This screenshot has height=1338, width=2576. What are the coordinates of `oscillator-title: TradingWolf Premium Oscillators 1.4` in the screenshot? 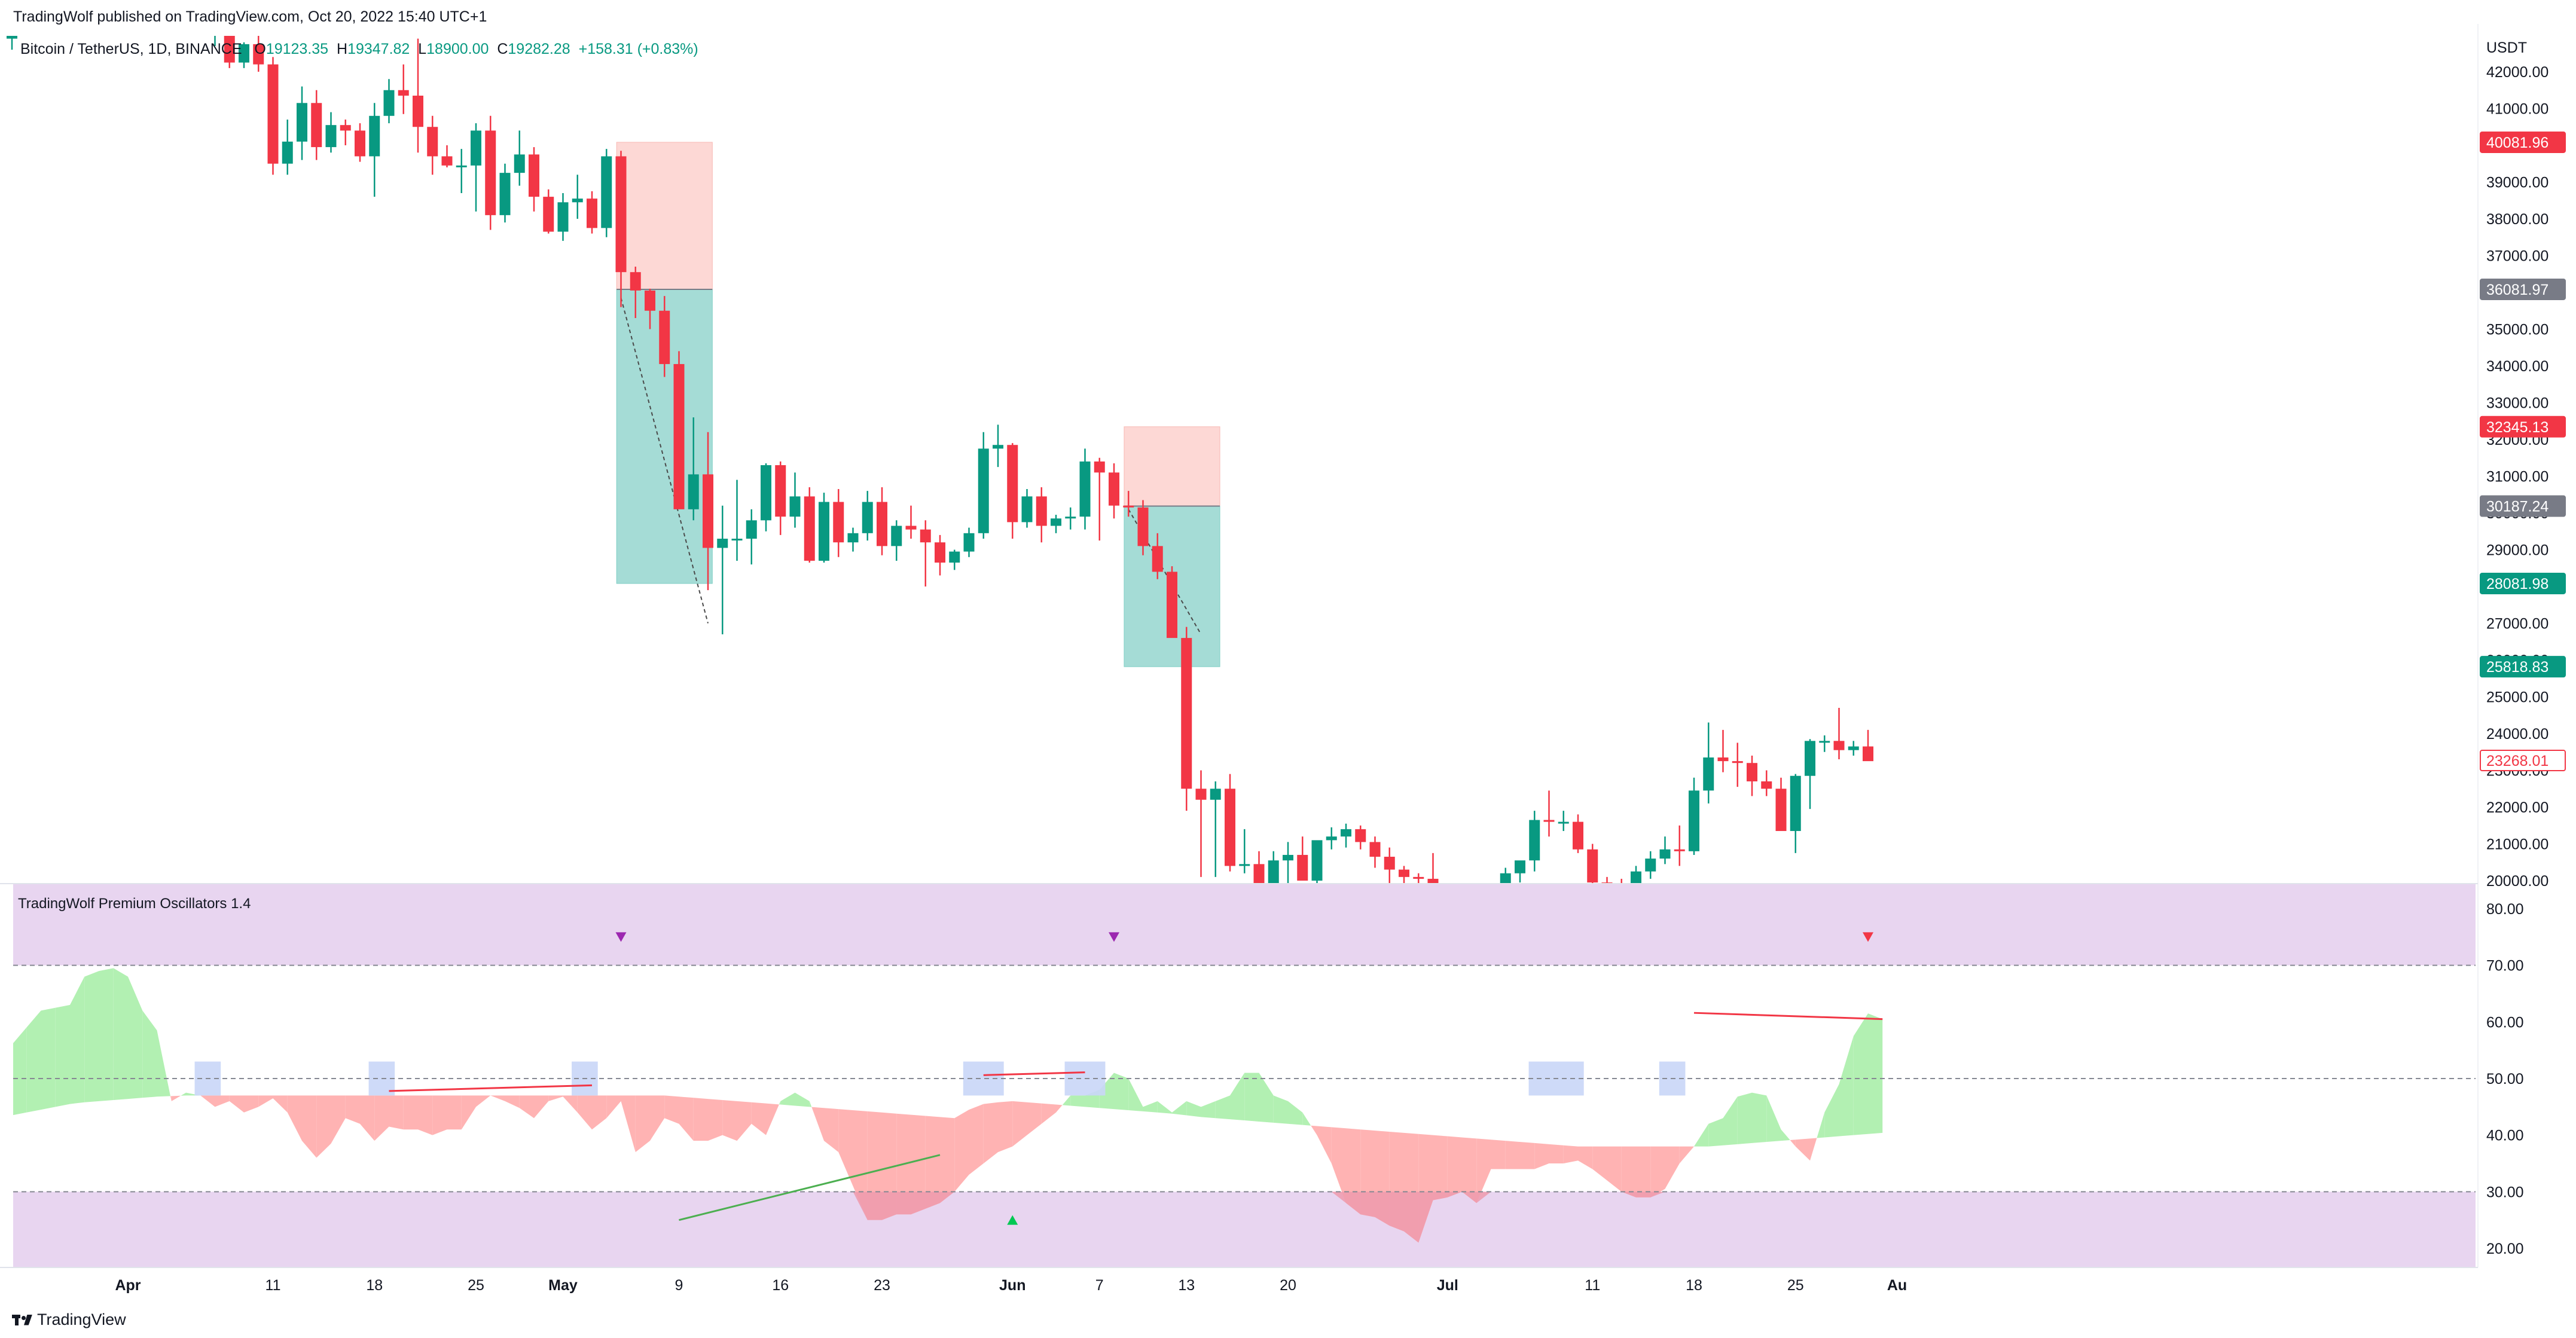 It's located at (134, 904).